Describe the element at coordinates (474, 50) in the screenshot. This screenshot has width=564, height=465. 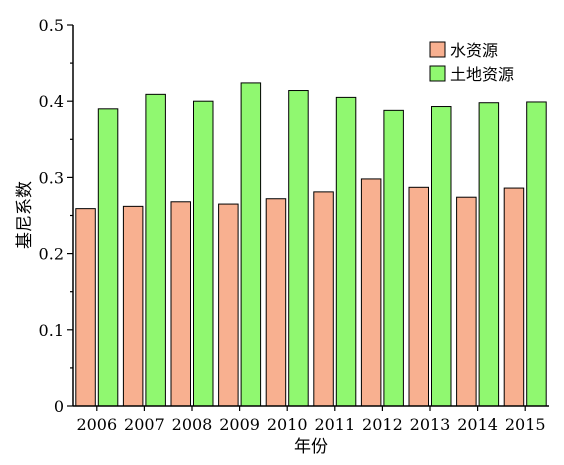
I see `legend-label-water: 水资源` at that location.